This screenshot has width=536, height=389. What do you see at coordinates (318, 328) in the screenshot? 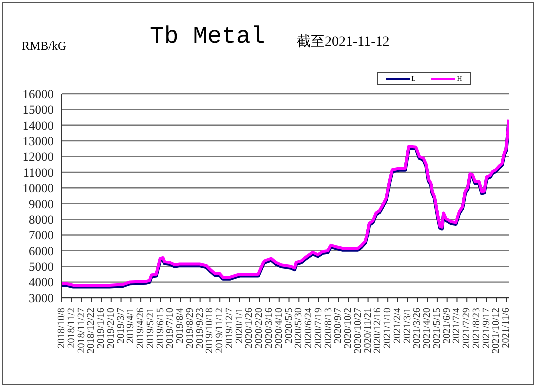
I see `x-tick-label: 2020/7/19` at bounding box center [318, 328].